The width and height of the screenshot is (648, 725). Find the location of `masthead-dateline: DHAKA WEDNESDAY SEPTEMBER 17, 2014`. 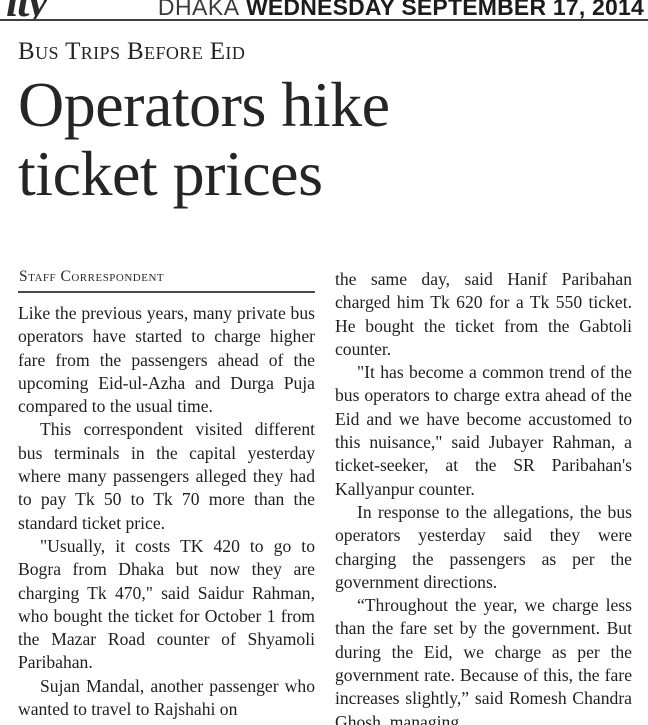

masthead-dateline: DHAKA WEDNESDAY SEPTEMBER 17, 2014 is located at coordinates (401, 9).